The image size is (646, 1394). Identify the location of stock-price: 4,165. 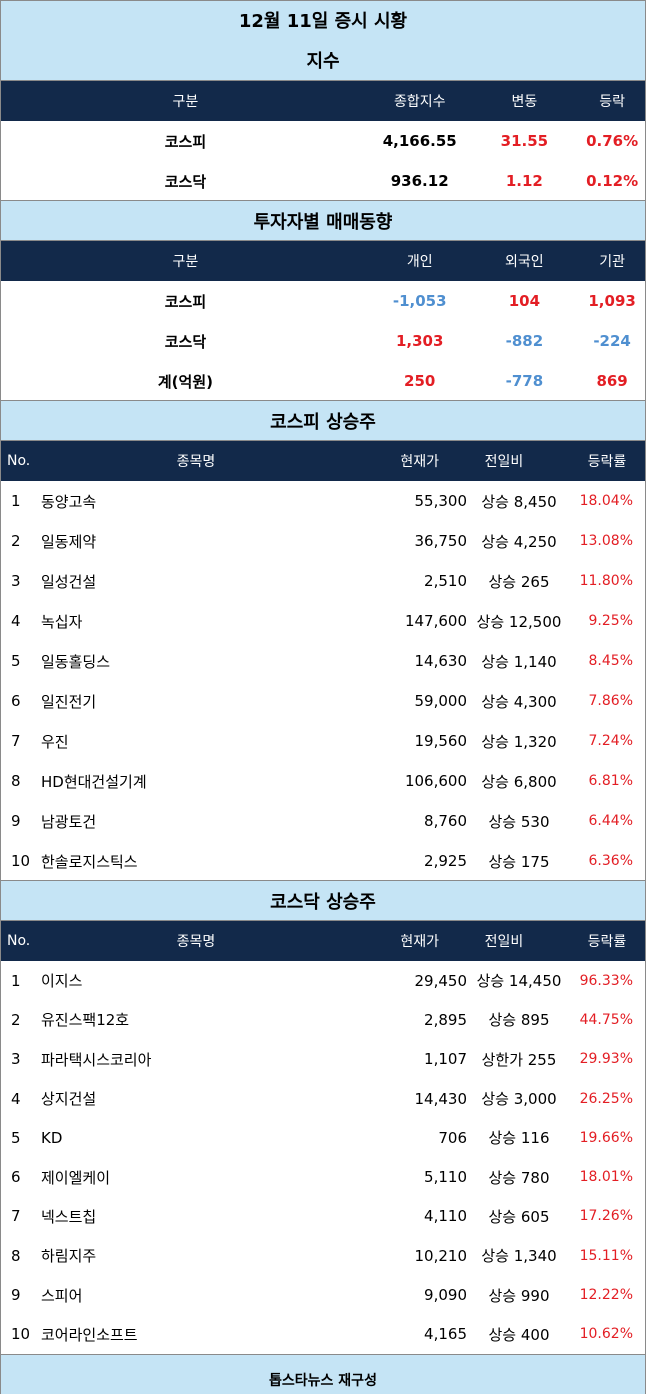
(445, 1334).